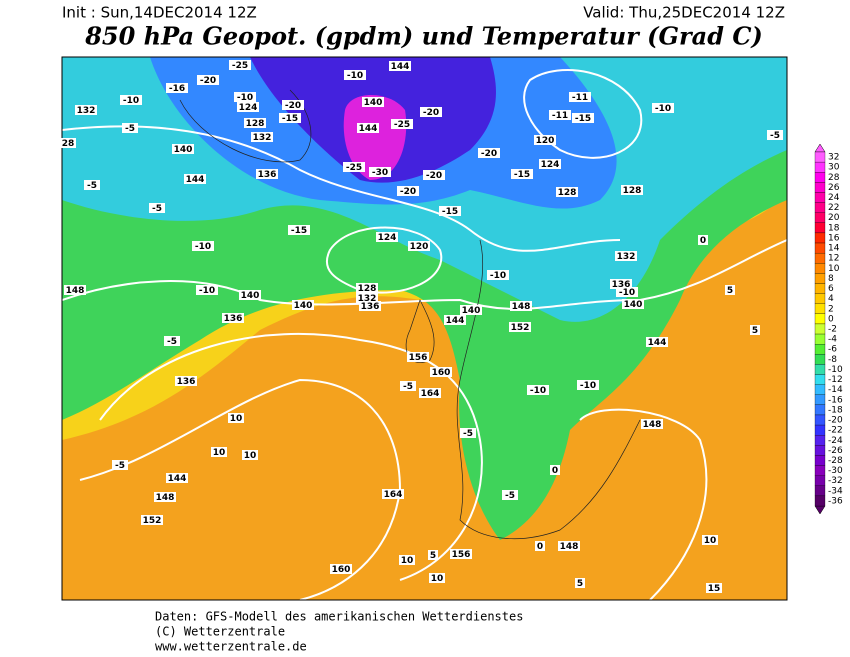  What do you see at coordinates (832, 350) in the screenshot?
I see `scale-label: -6` at bounding box center [832, 350].